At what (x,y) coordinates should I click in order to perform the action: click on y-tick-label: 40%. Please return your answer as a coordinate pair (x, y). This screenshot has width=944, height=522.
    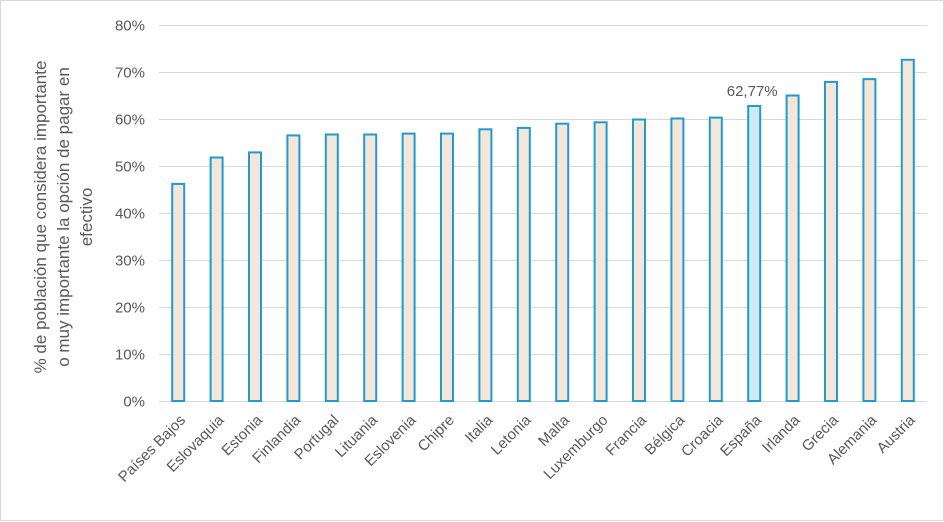
    Looking at the image, I should click on (130, 214).